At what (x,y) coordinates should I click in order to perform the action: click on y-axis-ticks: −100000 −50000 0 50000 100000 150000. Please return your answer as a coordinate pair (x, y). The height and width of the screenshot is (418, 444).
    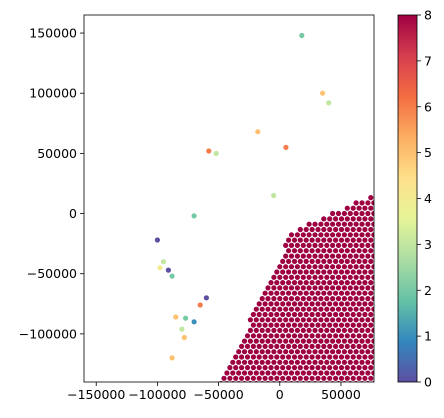
    Looking at the image, I should click on (51, 183).